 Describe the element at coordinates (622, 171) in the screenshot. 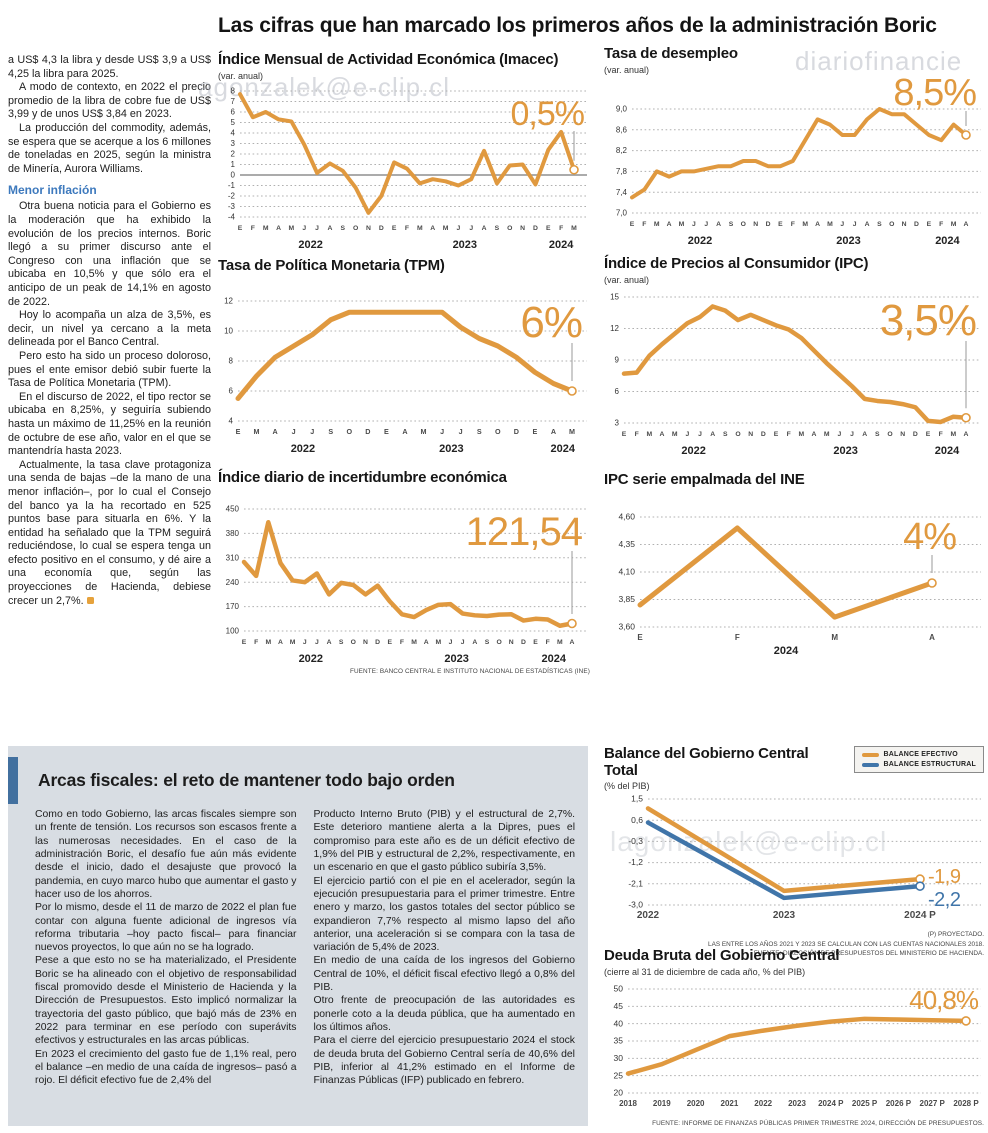

I see `svg-text: 7,8` at that location.